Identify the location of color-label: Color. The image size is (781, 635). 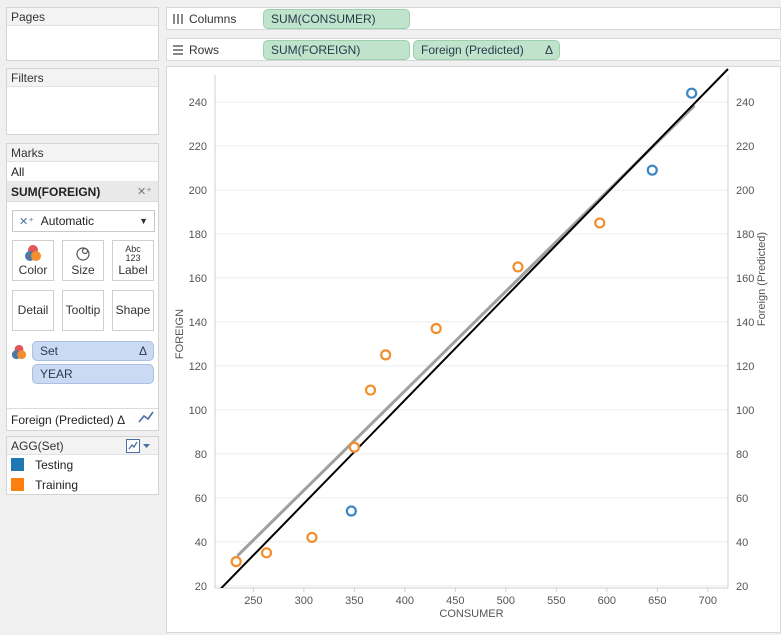
(33, 270).